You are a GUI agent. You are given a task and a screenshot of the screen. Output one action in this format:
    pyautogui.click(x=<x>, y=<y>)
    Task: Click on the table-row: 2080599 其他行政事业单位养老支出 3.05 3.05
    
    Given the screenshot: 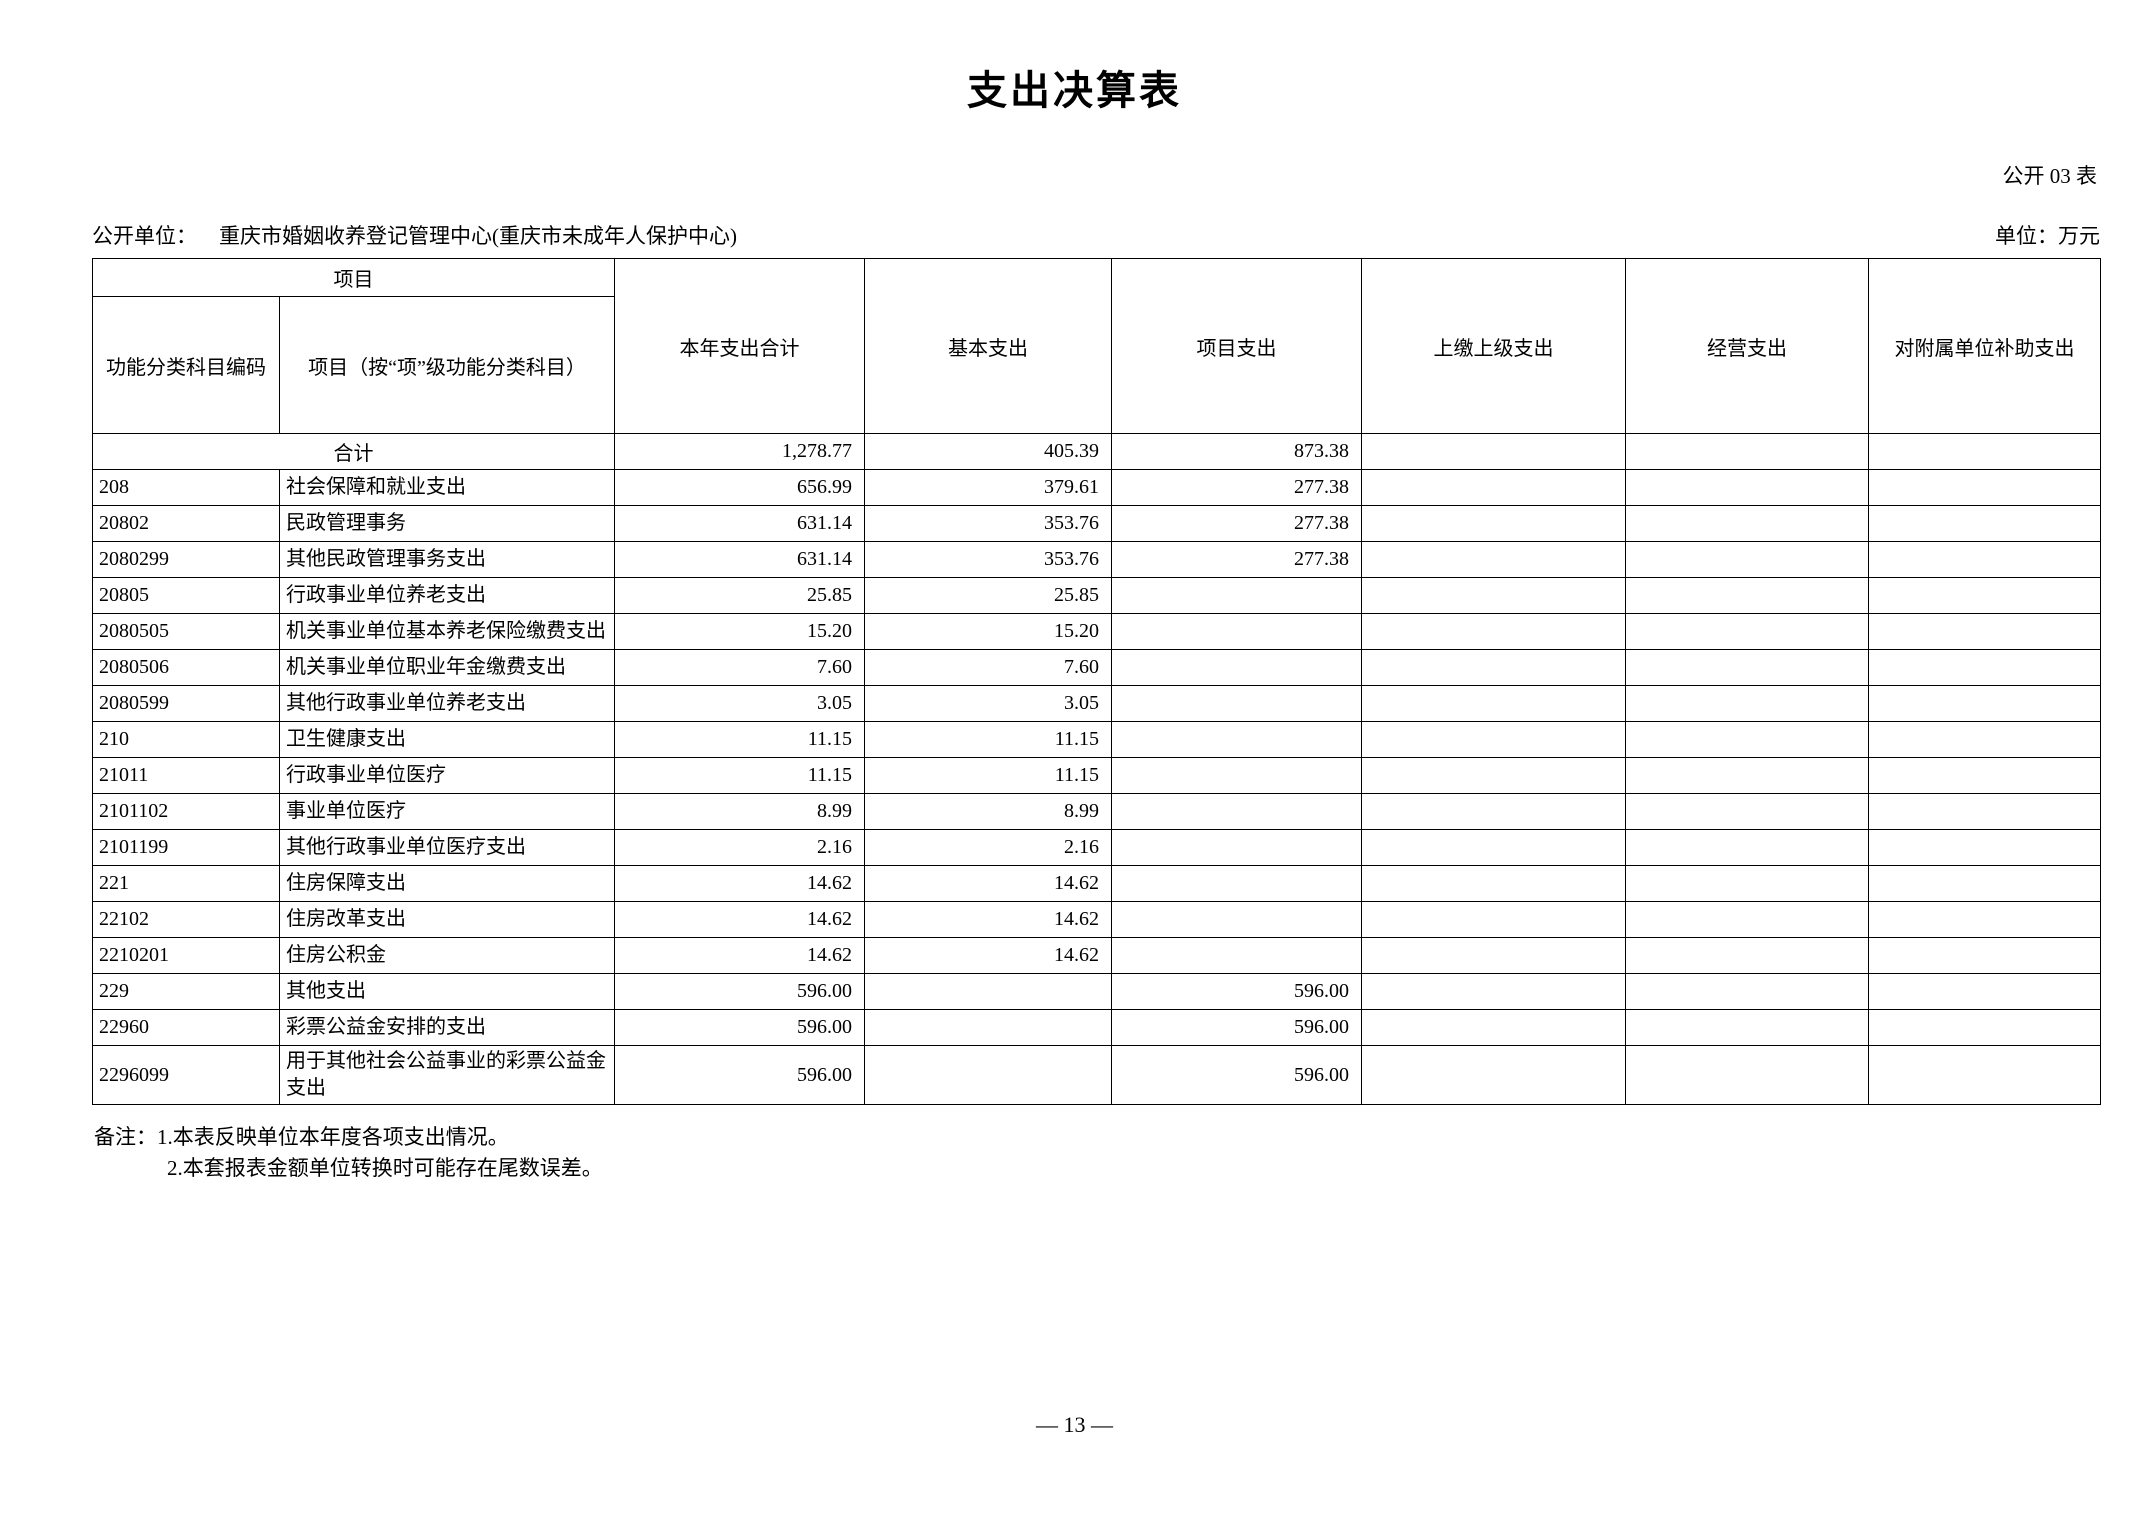 What is the action you would take?
    pyautogui.click(x=1096, y=703)
    